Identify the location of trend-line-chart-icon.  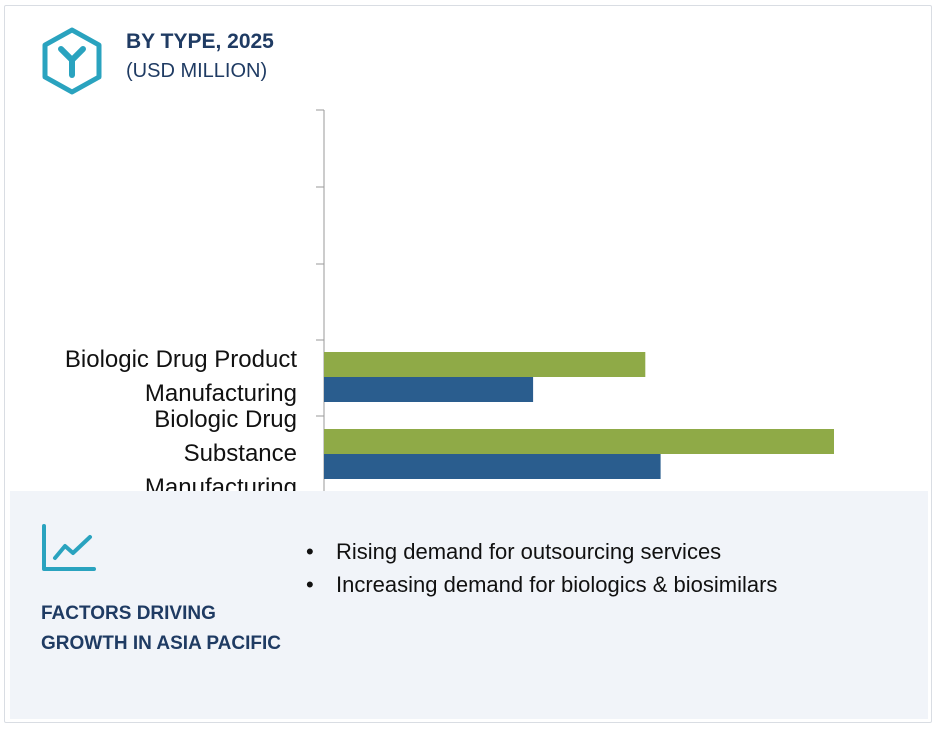
(69, 547).